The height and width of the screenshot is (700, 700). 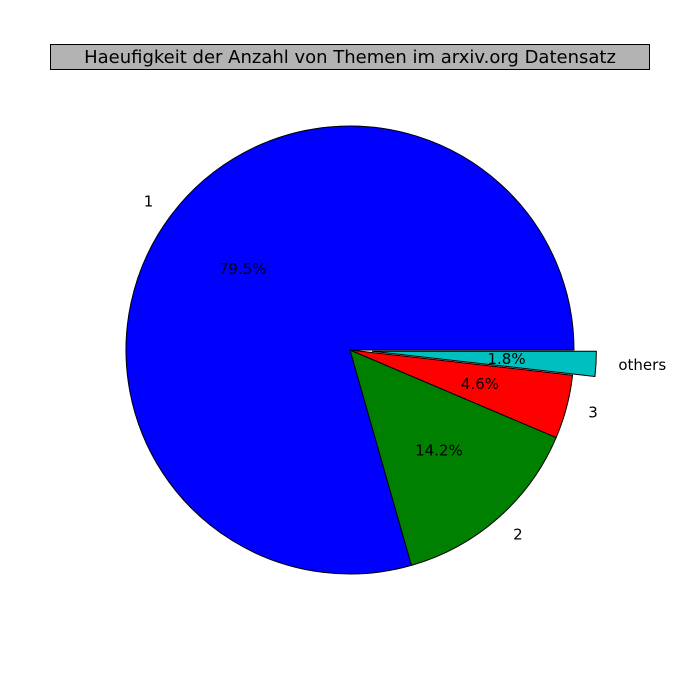 I want to click on pie-label-3: 3, so click(x=593, y=413).